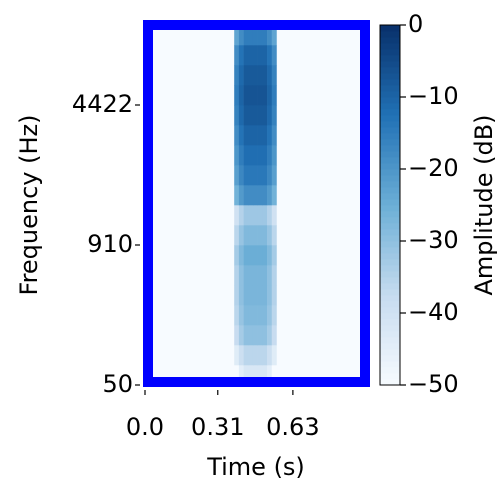  What do you see at coordinates (117, 384) in the screenshot?
I see `y-tick-label: 50` at bounding box center [117, 384].